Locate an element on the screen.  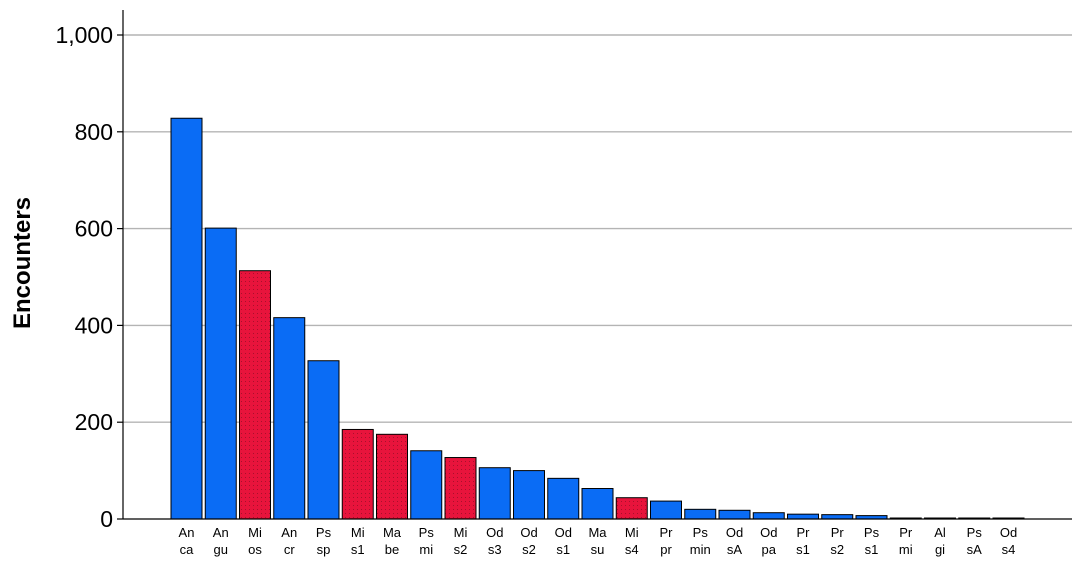
y-tick-label: 1,000 is located at coordinates (84, 35).